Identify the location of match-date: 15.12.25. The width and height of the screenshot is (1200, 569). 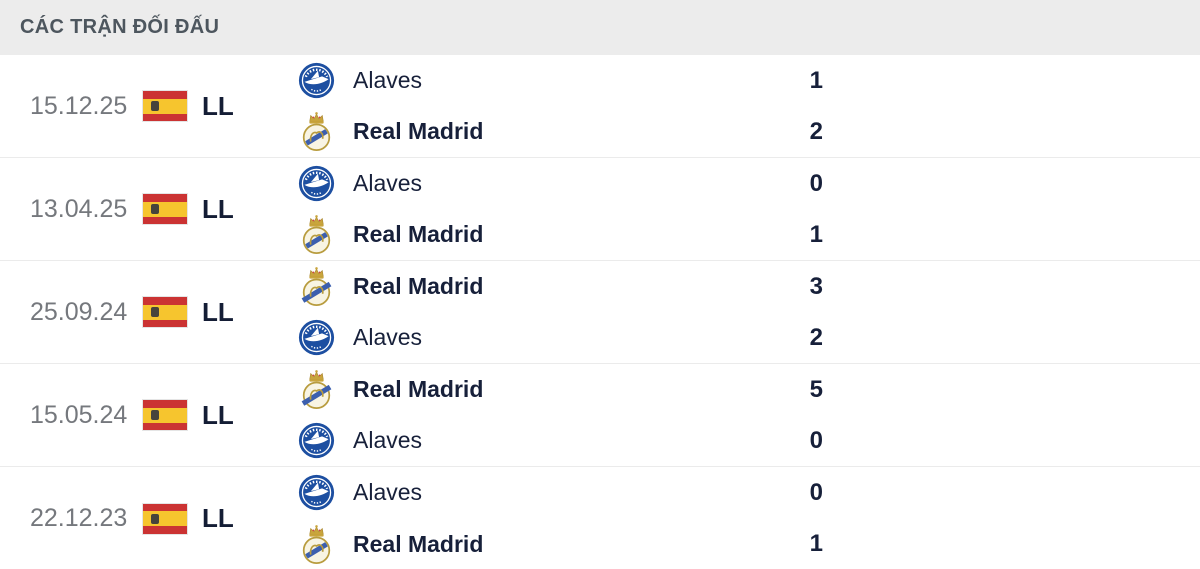
(79, 105).